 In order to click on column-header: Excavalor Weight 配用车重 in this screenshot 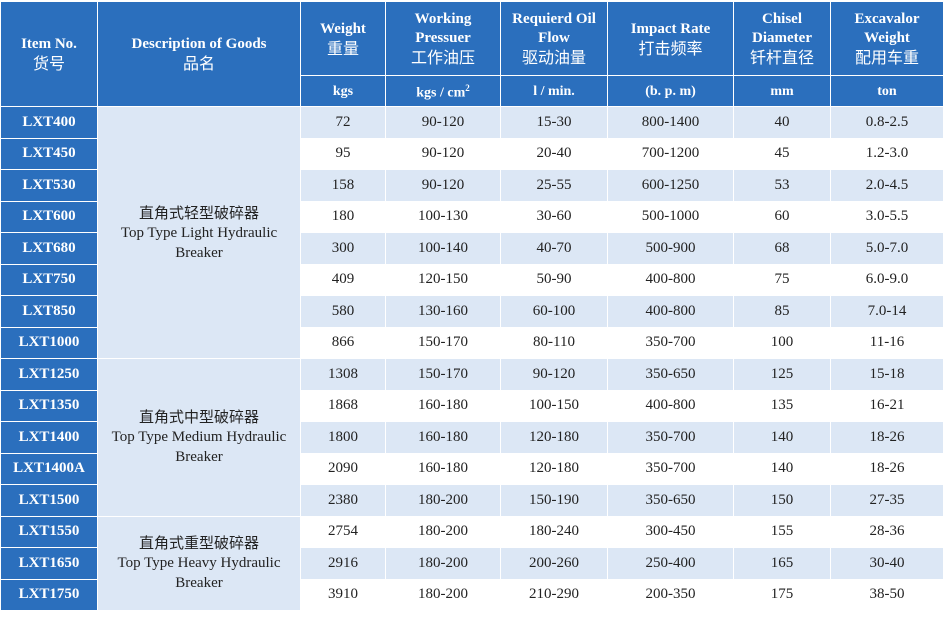, I will do `click(887, 38)`.